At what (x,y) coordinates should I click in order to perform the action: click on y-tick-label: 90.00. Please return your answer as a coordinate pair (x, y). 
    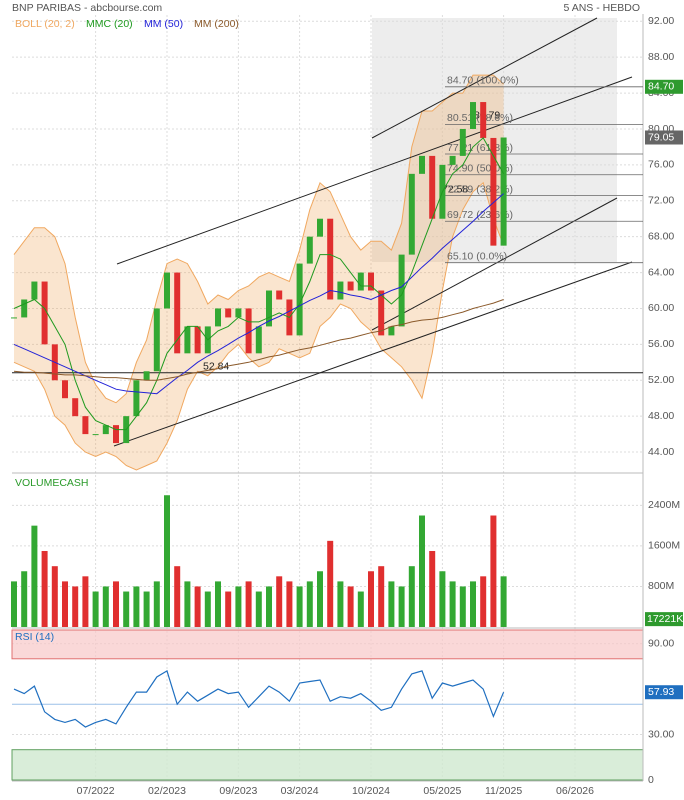
    Looking at the image, I should click on (661, 643).